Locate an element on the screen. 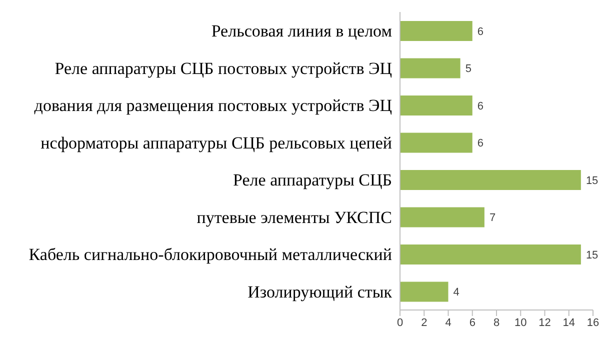 The image size is (605, 340). y-tick-label: дования для размещения постовых устройств ЭЦ is located at coordinates (213, 106).